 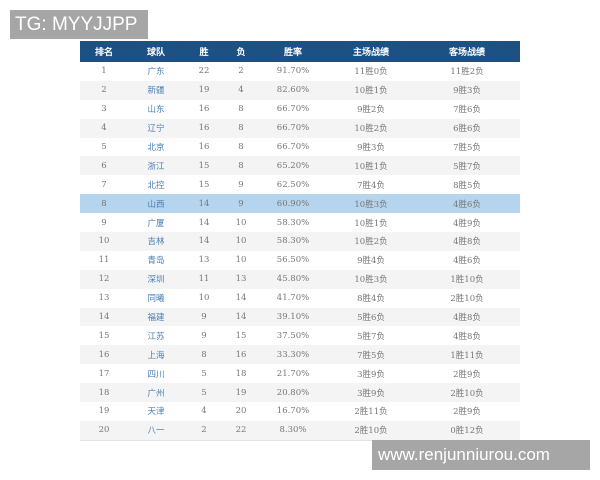 I want to click on cell-team: 广东, so click(x=156, y=72).